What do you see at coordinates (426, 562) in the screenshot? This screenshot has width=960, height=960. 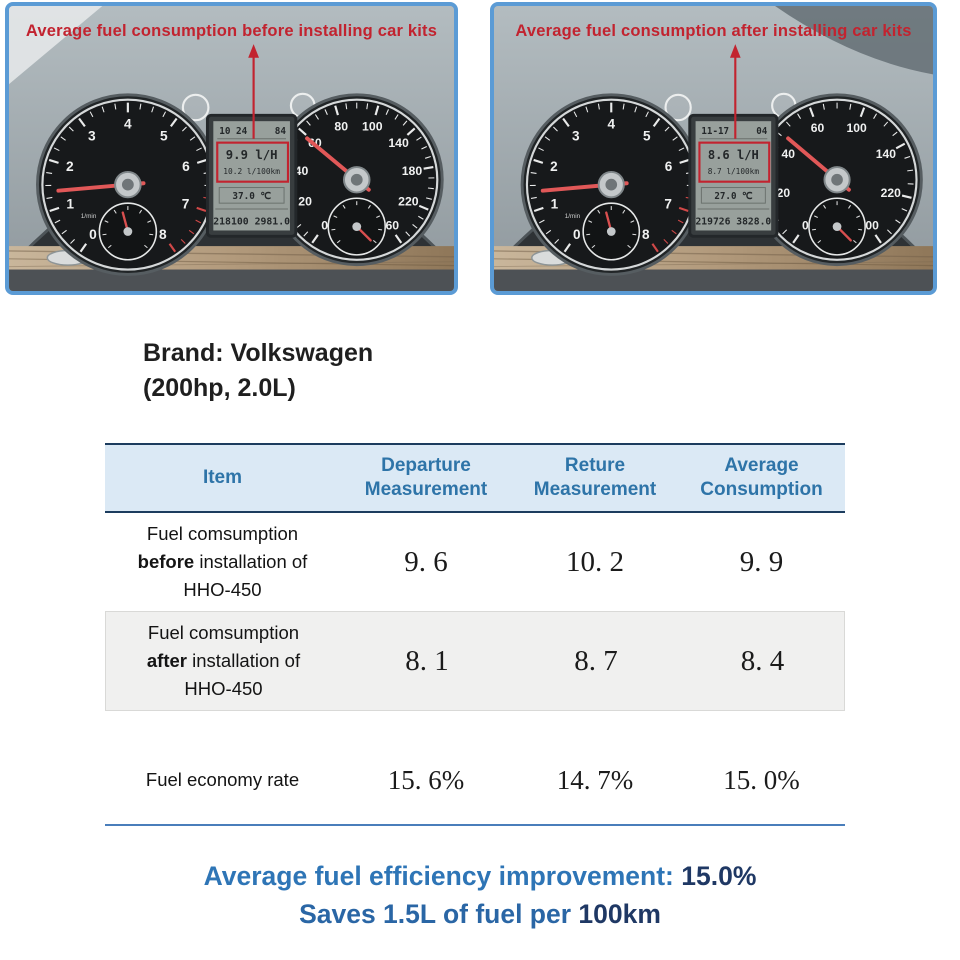 I see `row1-departure-value: 9. 6` at bounding box center [426, 562].